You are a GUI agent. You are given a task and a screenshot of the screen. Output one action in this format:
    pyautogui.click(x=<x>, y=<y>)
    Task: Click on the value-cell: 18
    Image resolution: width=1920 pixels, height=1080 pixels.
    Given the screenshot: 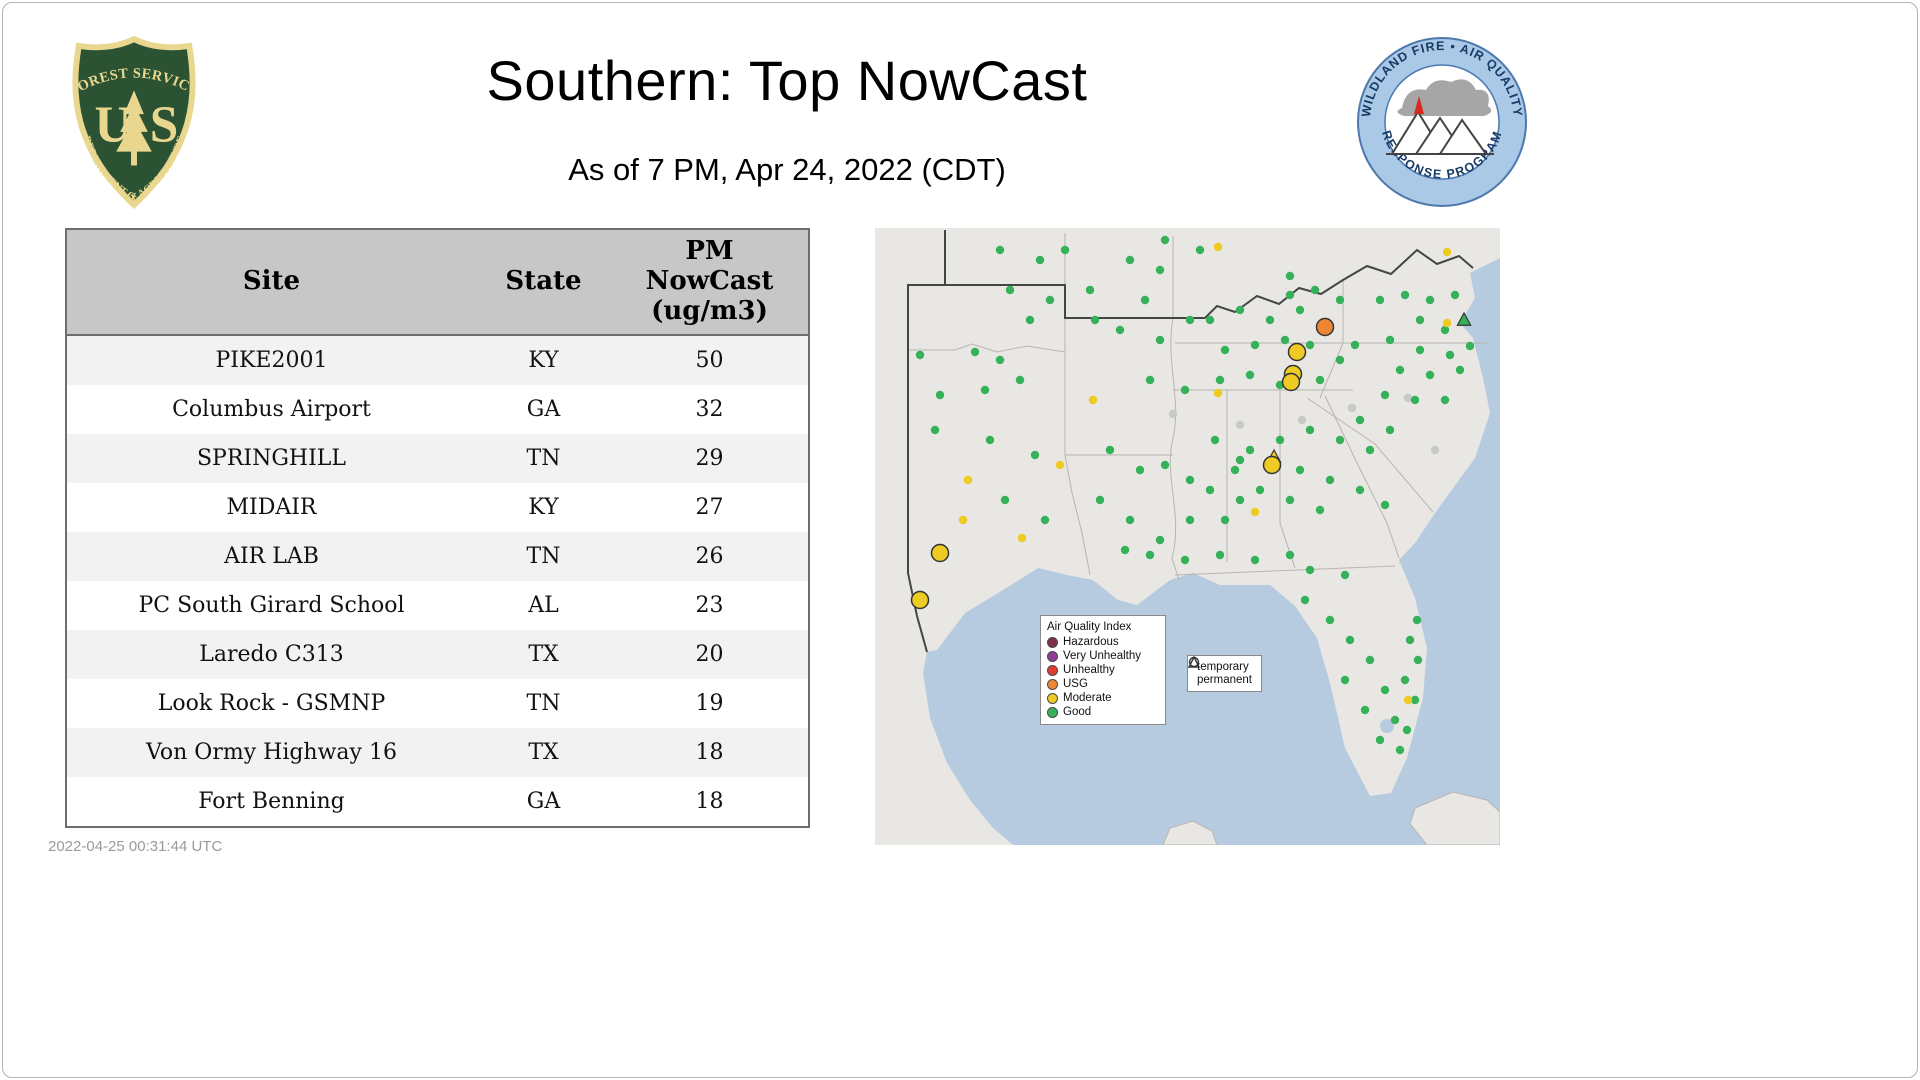 What is the action you would take?
    pyautogui.click(x=709, y=801)
    